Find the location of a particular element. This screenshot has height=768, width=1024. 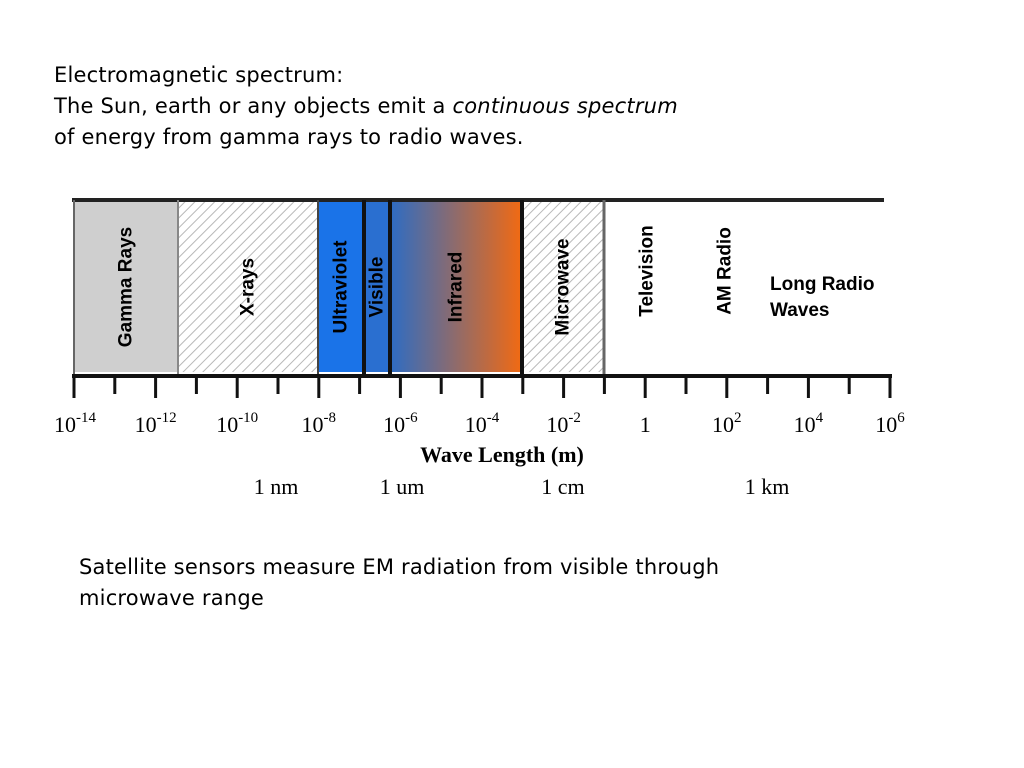

reference-label-um: 1 um is located at coordinates (402, 486).